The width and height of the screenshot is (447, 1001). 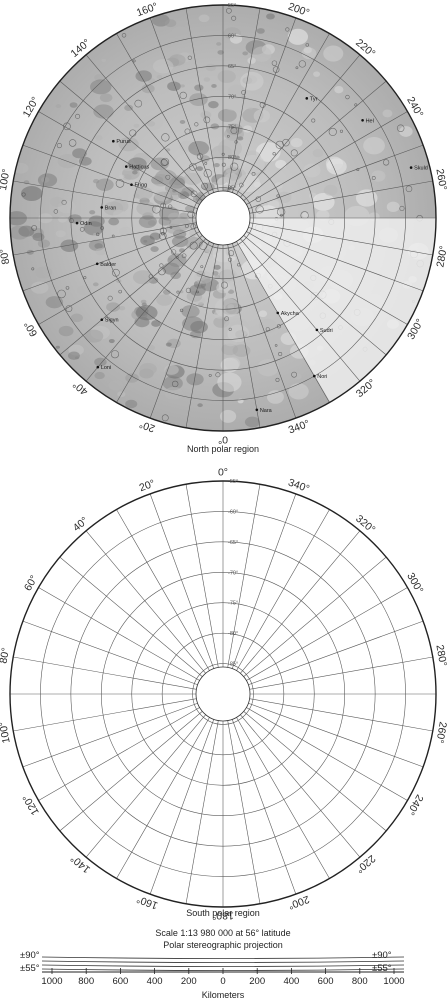 What do you see at coordinates (223, 473) in the screenshot?
I see `longitude-label: 0°` at bounding box center [223, 473].